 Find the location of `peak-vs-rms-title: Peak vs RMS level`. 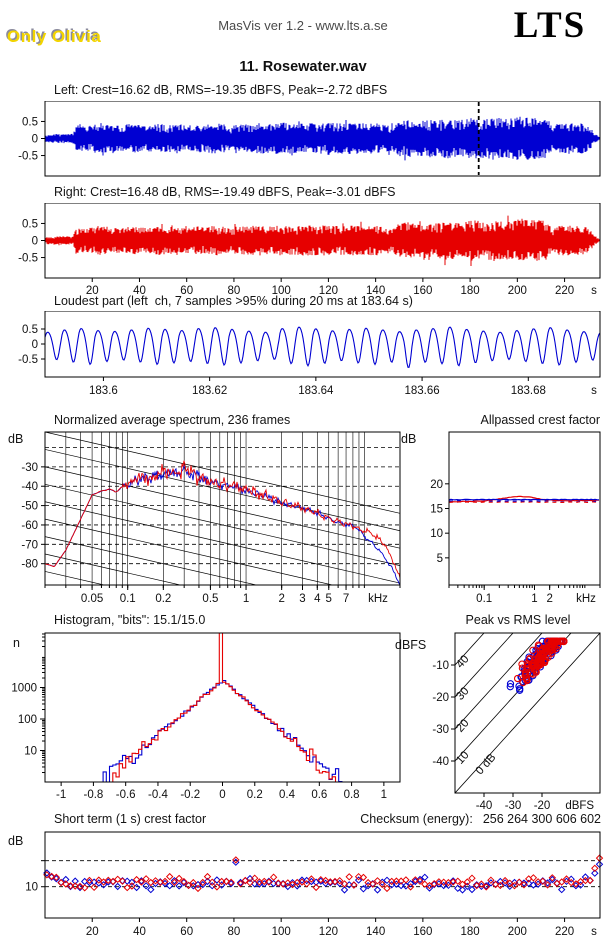

peak-vs-rms-title: Peak vs RMS level is located at coordinates (518, 620).